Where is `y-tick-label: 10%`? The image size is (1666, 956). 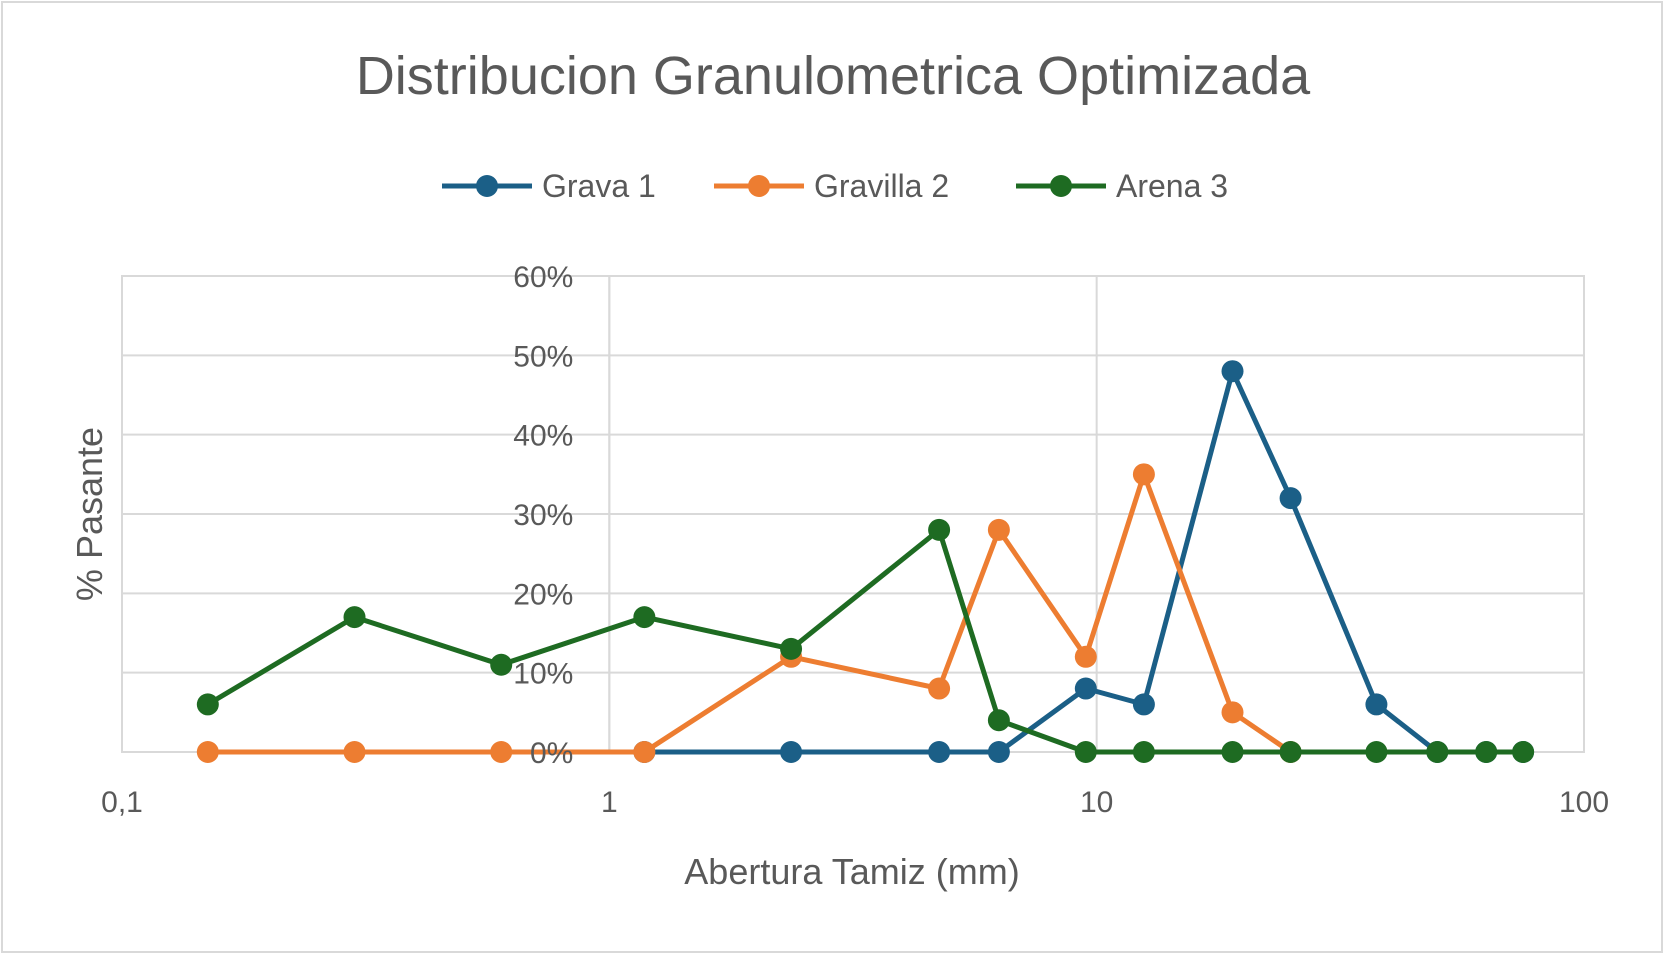
y-tick-label: 10% is located at coordinates (543, 674).